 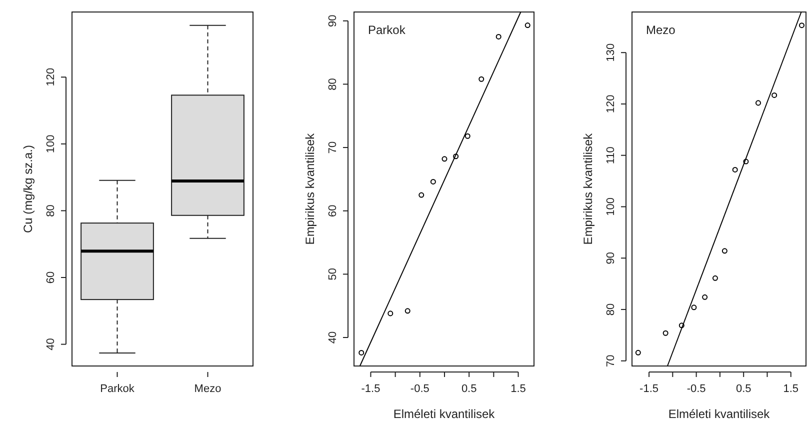 I want to click on y-tick-label: 50, so click(x=332, y=274).